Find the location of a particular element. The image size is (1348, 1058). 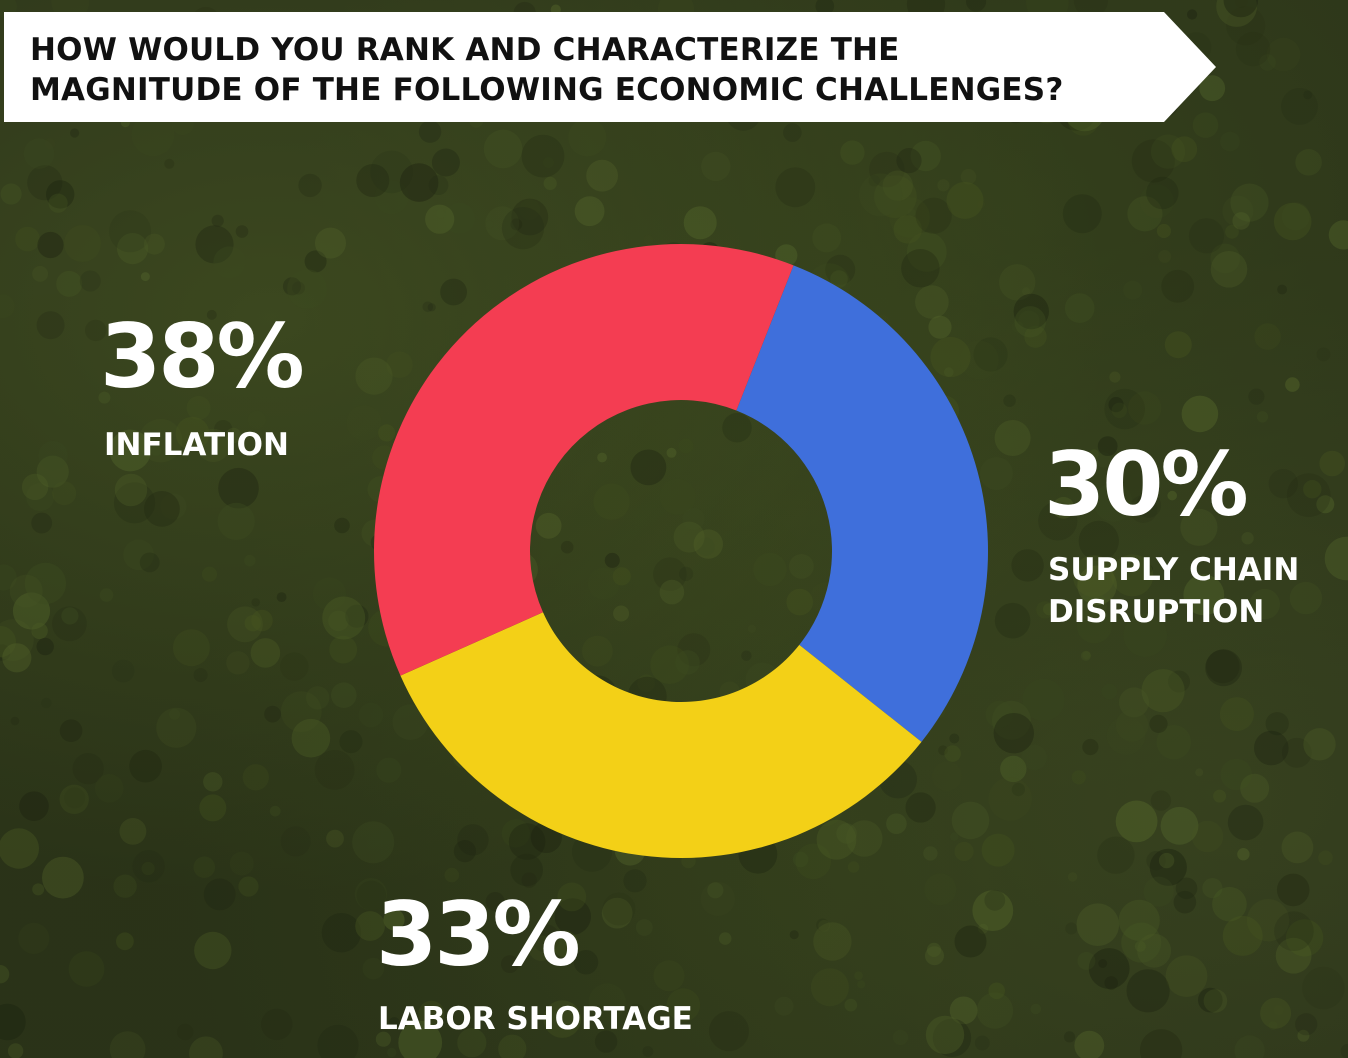

banner-arrow-shape is located at coordinates (610, 67).